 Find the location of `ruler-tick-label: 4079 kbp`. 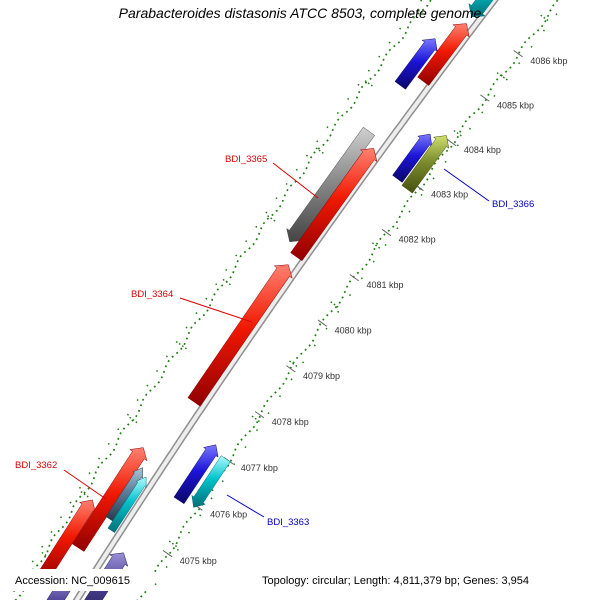

ruler-tick-label: 4079 kbp is located at coordinates (321, 376).